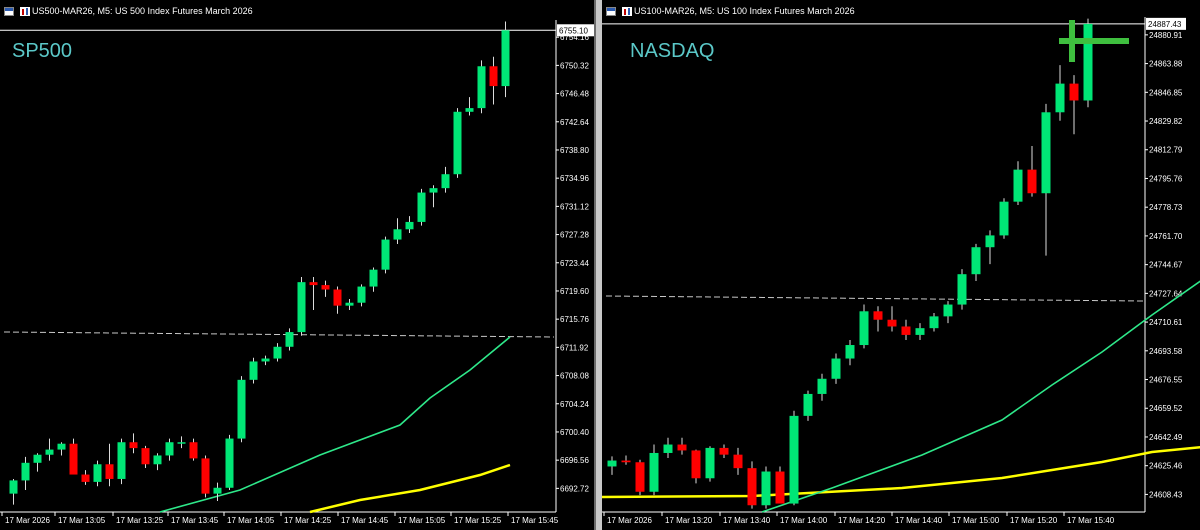 This screenshot has height=530, width=1200. I want to click on y-tick-label: 24642.49, so click(1166, 437).